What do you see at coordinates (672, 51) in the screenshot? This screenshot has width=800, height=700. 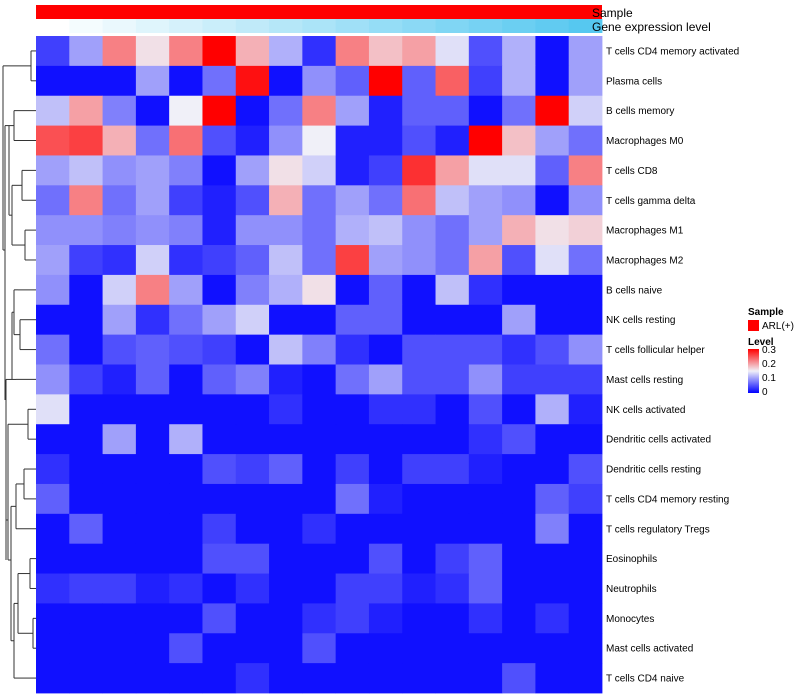 I see `row-label: T cells CD4 memory activated` at bounding box center [672, 51].